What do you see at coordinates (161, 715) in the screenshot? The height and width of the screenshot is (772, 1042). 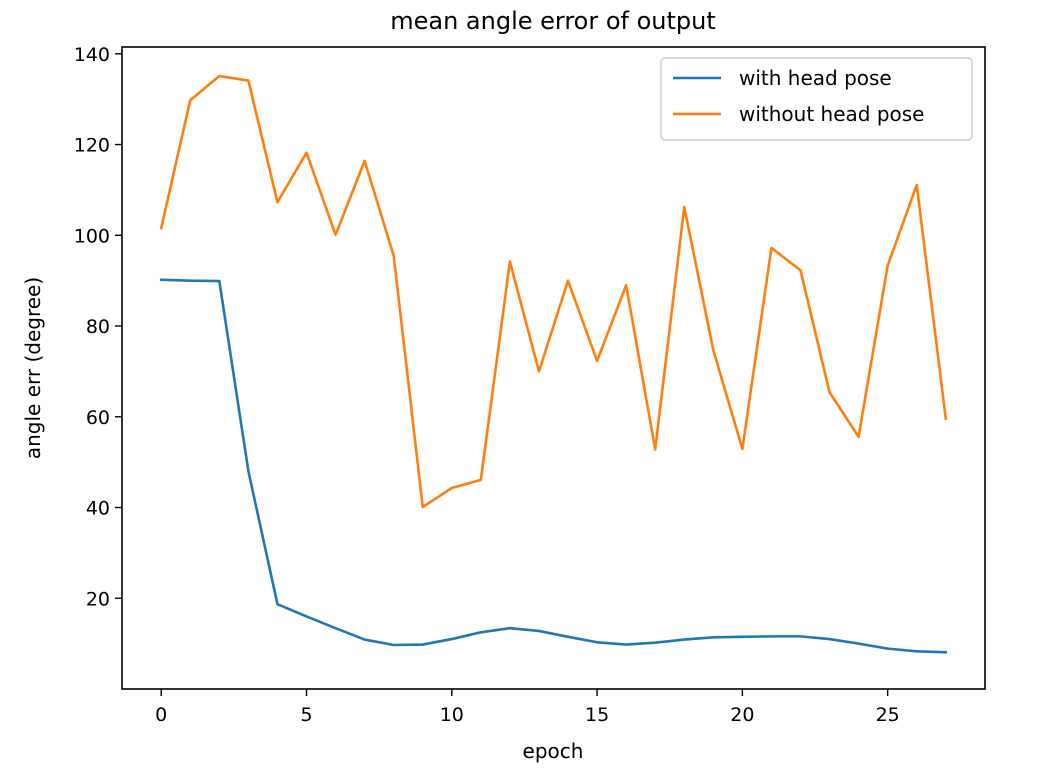 I see `x-tick-label: 0` at bounding box center [161, 715].